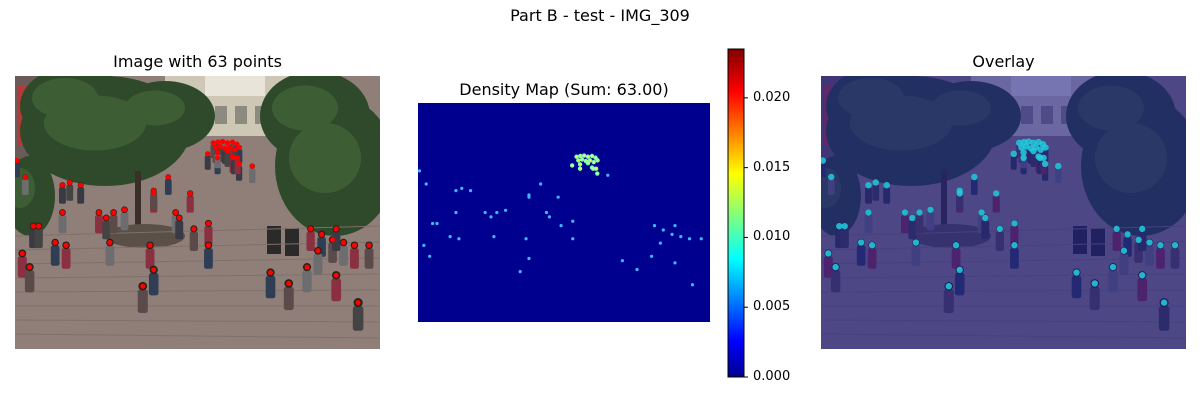 The image size is (1200, 400). I want to click on colorbar-gradient, so click(736, 213).